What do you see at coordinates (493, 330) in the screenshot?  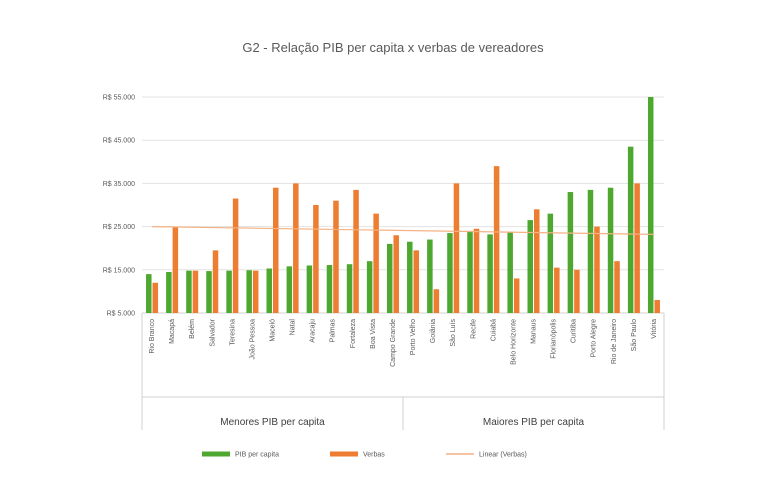 I see `category-label: Cuiabá` at bounding box center [493, 330].